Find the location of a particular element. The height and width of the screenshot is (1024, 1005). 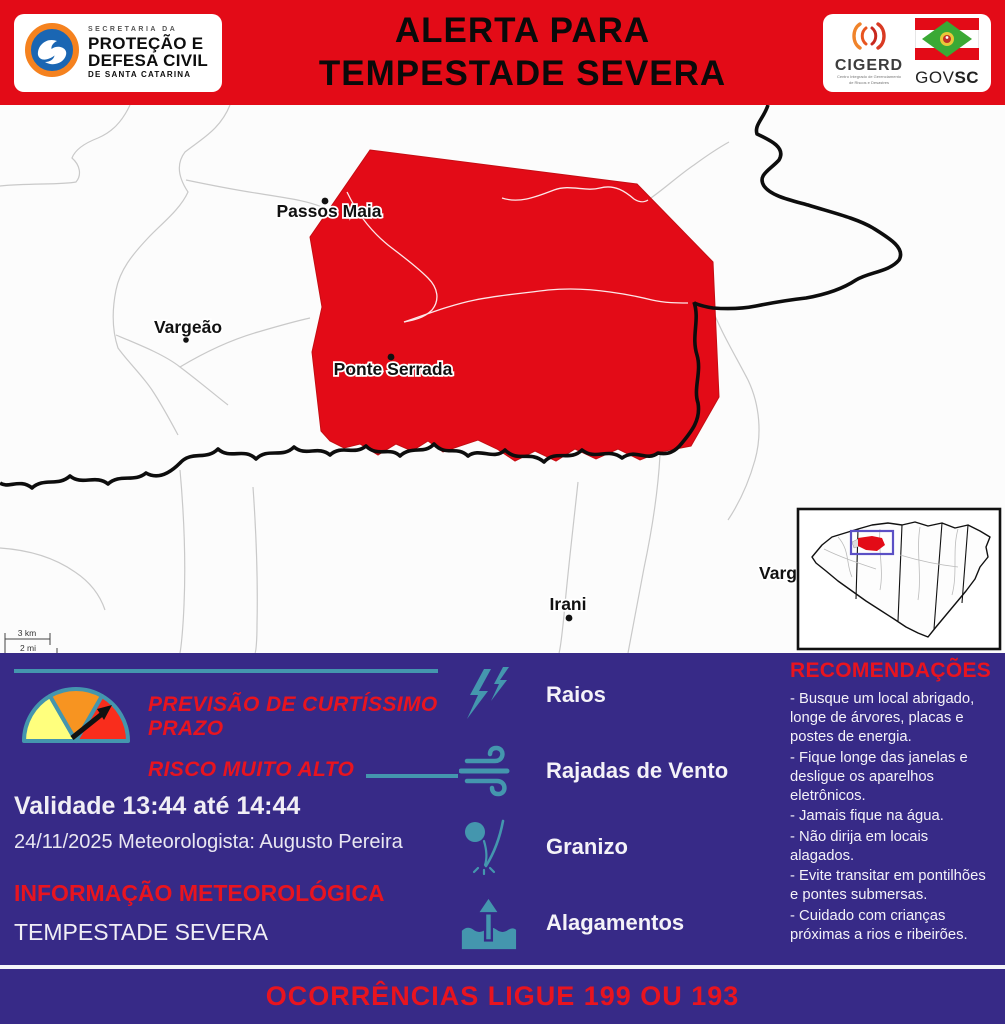

hazard-label: Granizo is located at coordinates (587, 846).